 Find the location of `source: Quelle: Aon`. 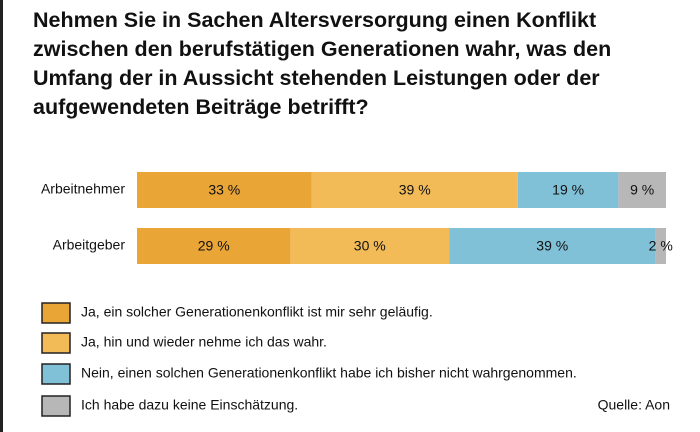

source: Quelle: Aon is located at coordinates (634, 405).